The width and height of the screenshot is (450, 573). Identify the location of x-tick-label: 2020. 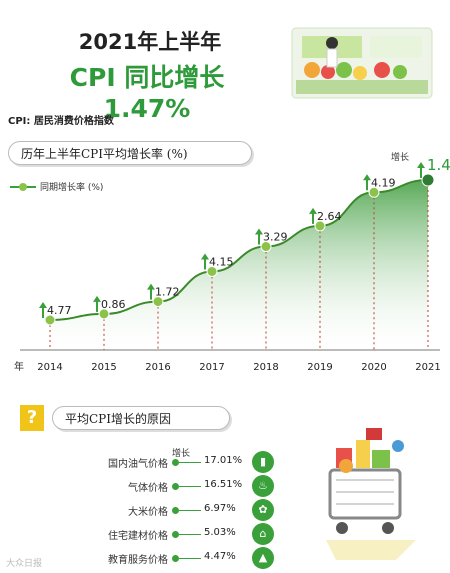
(373, 367).